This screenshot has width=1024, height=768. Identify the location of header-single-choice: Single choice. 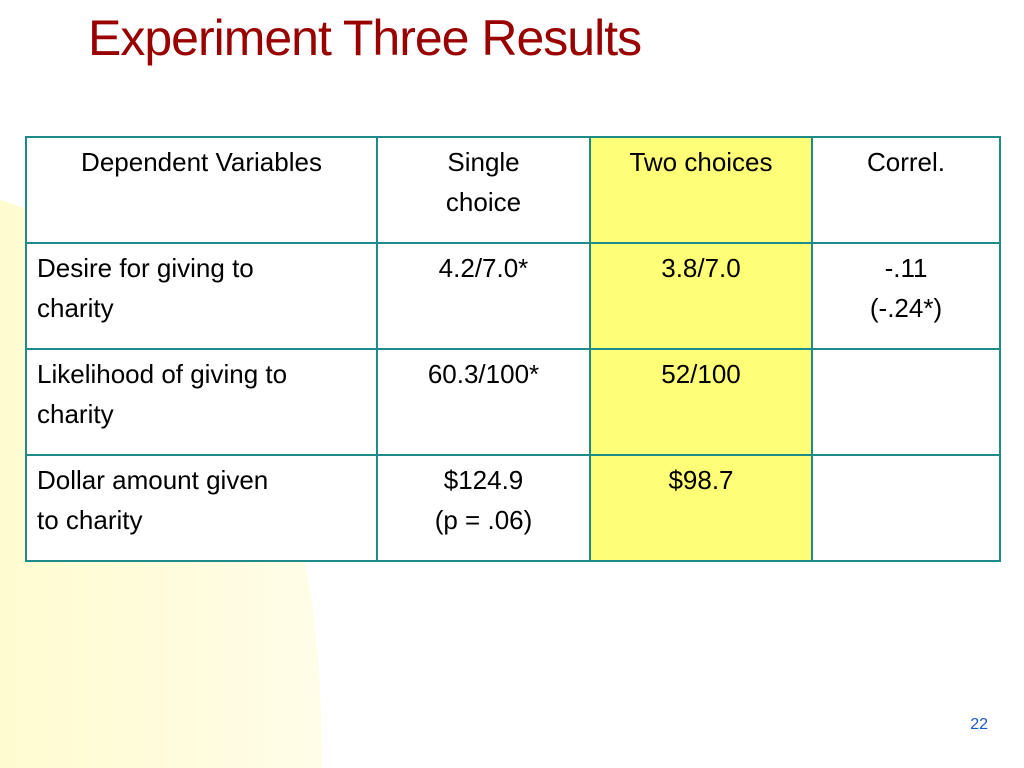
(483, 190).